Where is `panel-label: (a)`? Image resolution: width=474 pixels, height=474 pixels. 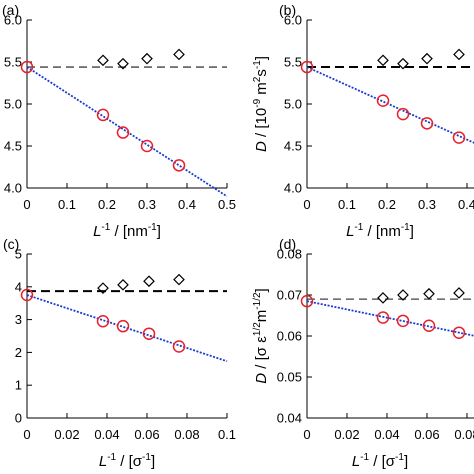 panel-label: (a) is located at coordinates (10, 10).